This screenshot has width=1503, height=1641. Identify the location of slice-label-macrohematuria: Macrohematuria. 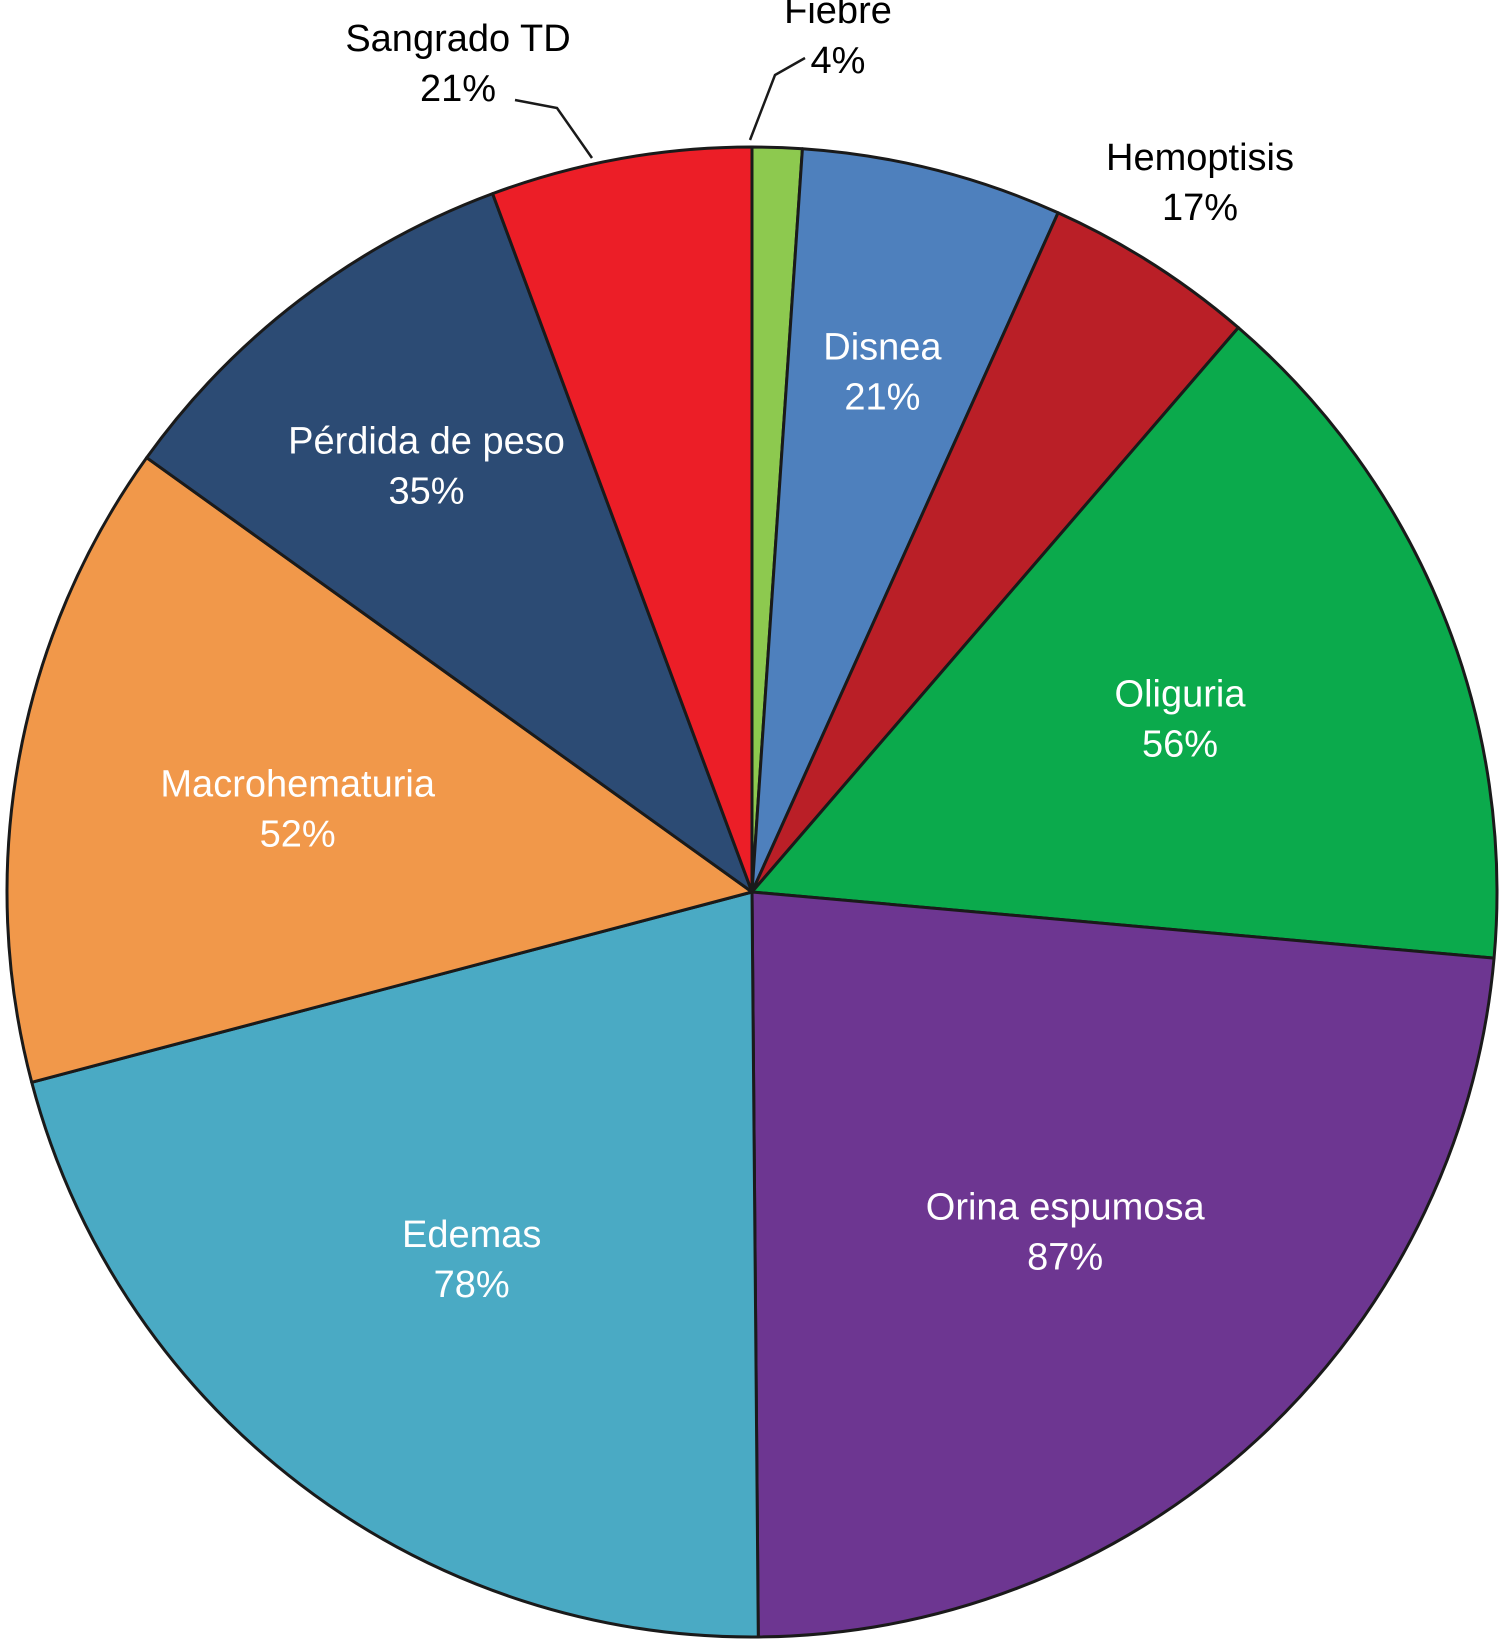
(297, 784).